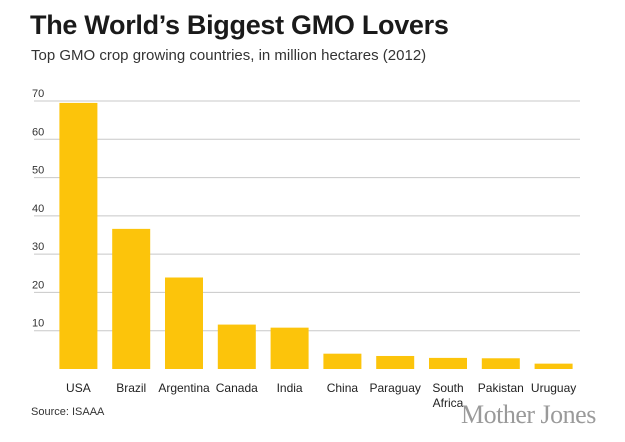 The image size is (625, 442). I want to click on x-tick-label: China, so click(343, 388).